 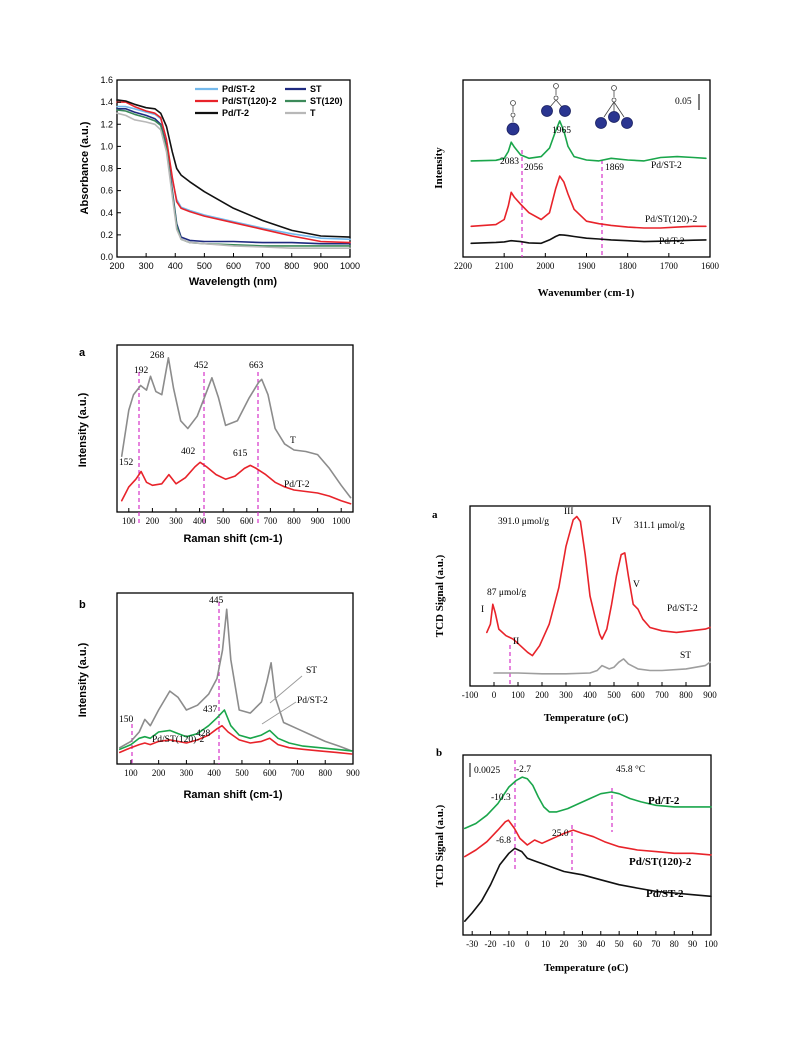 What do you see at coordinates (316, 89) in the screenshot?
I see `legend-entry-st: ST` at bounding box center [316, 89].